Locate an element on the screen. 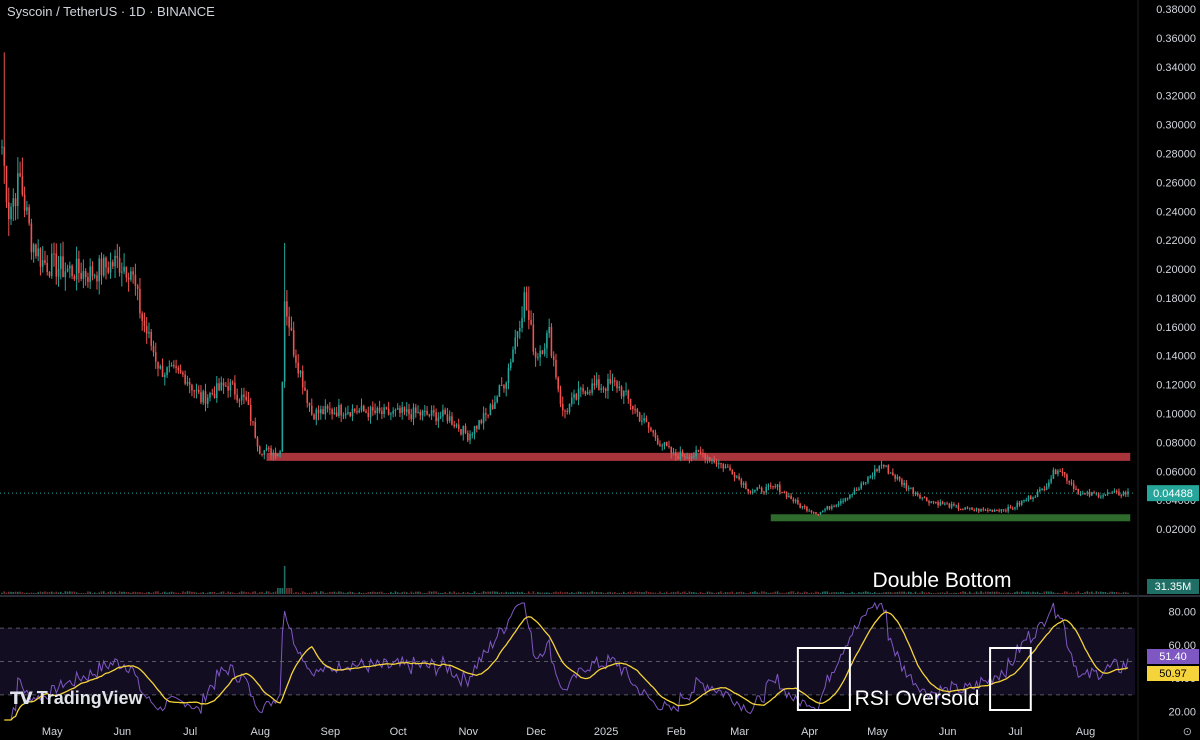 This screenshot has height=740, width=1200. price-axis-tick-label: 0.34000 is located at coordinates (1176, 68).